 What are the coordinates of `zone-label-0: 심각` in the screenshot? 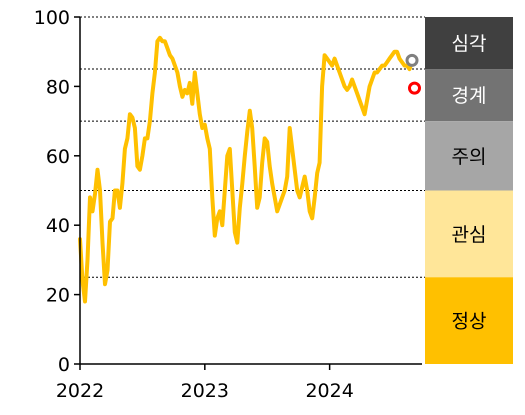 It's located at (469, 44).